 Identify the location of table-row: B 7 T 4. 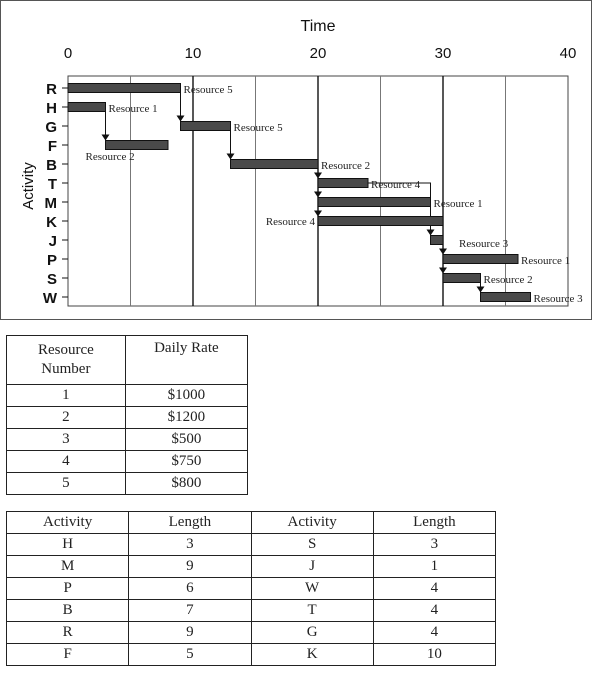
(251, 610).